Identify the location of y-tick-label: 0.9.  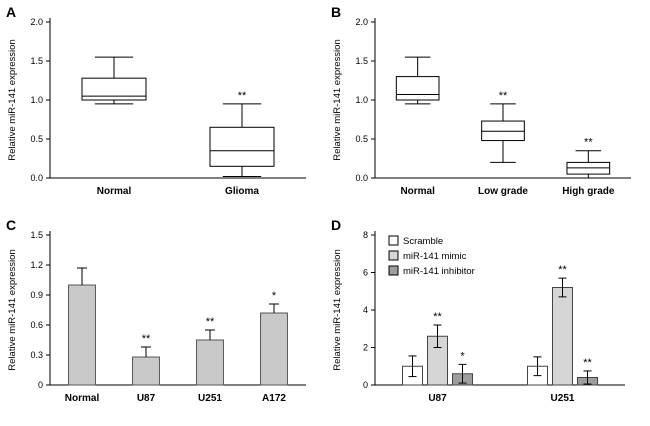
(36, 295).